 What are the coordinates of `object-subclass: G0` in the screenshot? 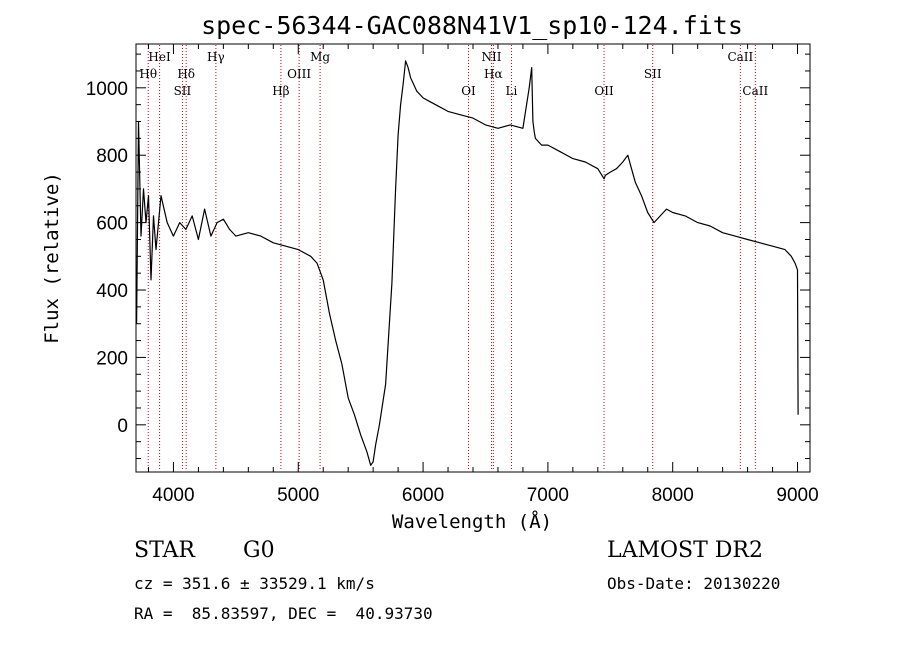 It's located at (259, 550).